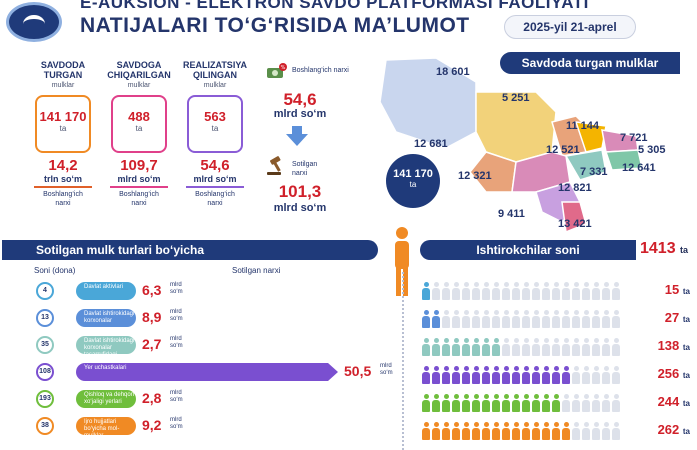 This screenshot has height=450, width=697. What do you see at coordinates (63, 124) in the screenshot?
I see `stat-badge: 141 170 ta` at bounding box center [63, 124].